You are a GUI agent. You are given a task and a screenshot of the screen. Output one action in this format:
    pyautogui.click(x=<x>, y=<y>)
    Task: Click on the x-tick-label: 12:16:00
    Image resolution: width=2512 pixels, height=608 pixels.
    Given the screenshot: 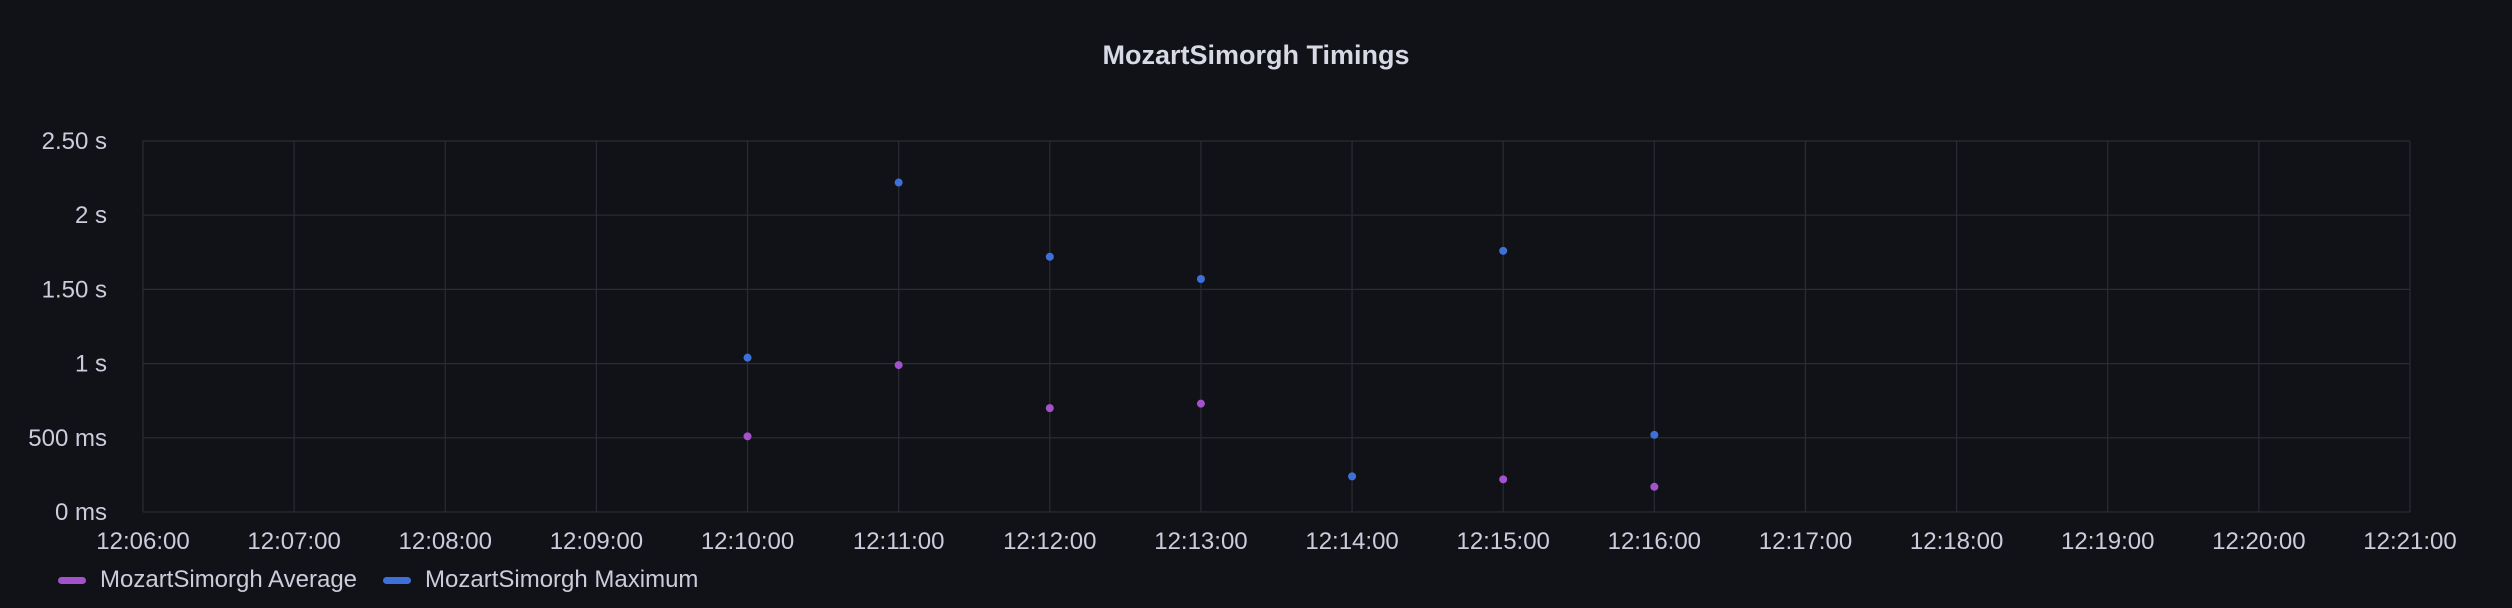 What is the action you would take?
    pyautogui.click(x=1654, y=541)
    